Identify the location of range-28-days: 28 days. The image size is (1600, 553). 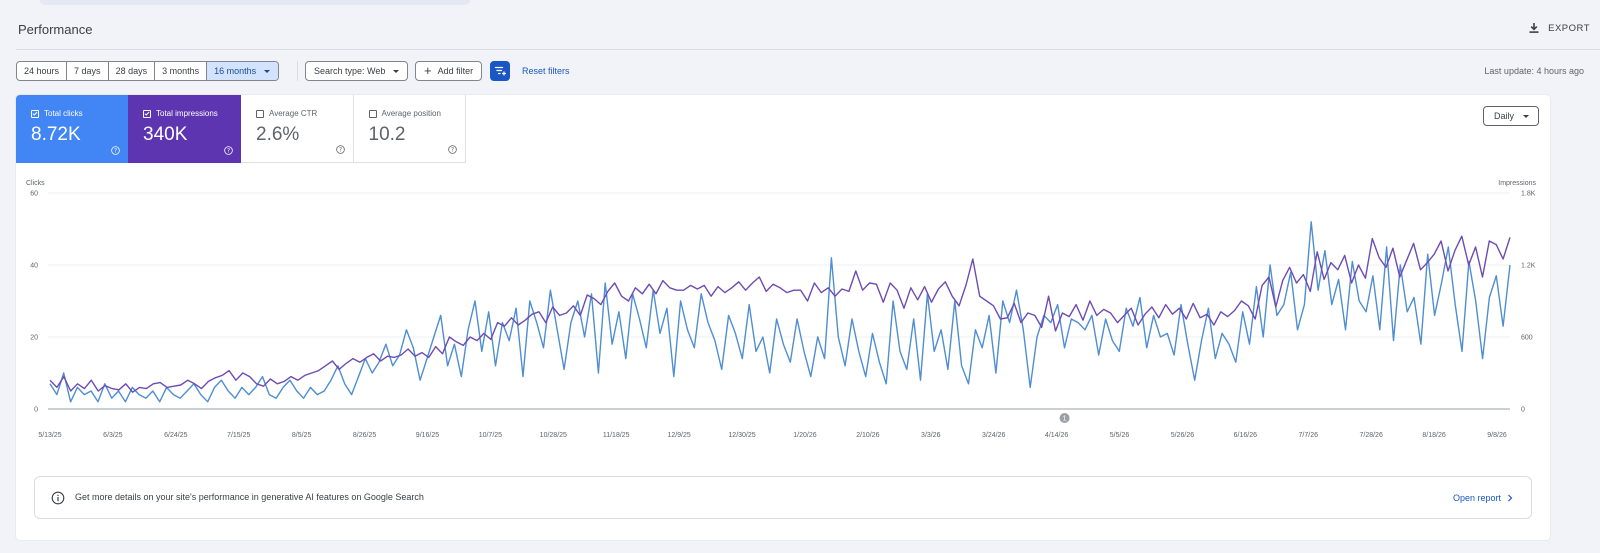
(132, 71).